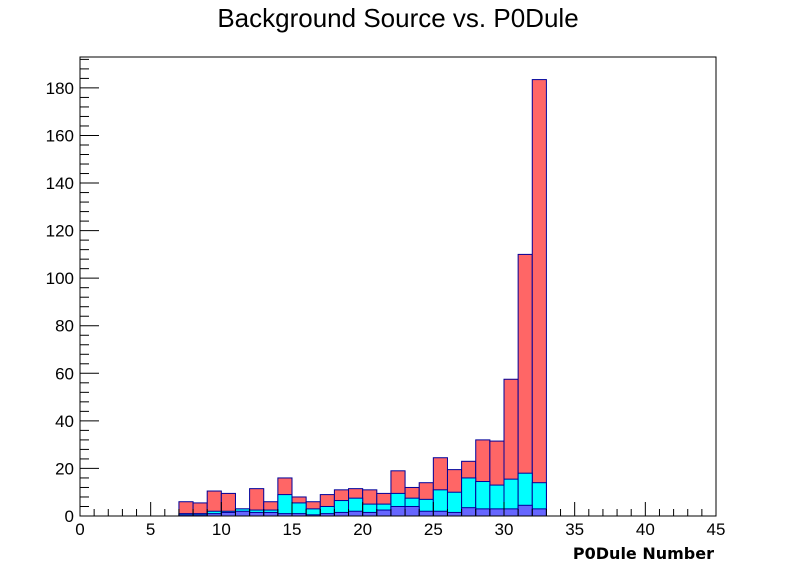 The image size is (796, 574). What do you see at coordinates (60, 278) in the screenshot?
I see `y-tick-label-100: 100` at bounding box center [60, 278].